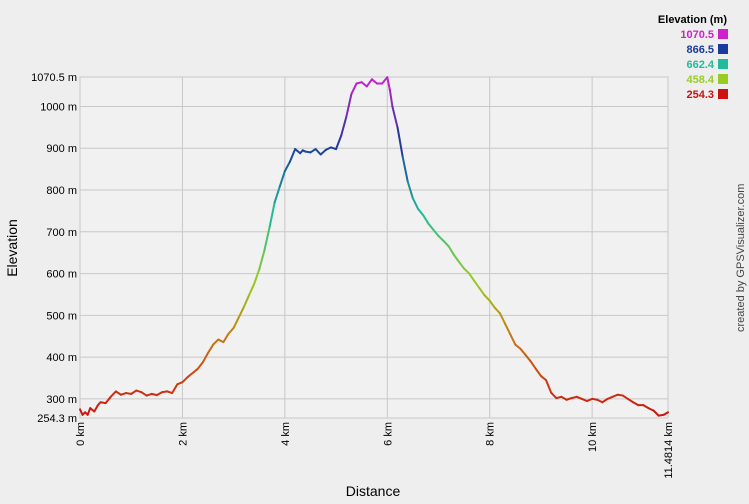 The width and height of the screenshot is (749, 504). What do you see at coordinates (81, 434) in the screenshot?
I see `x-tick-label: 0 km` at bounding box center [81, 434].